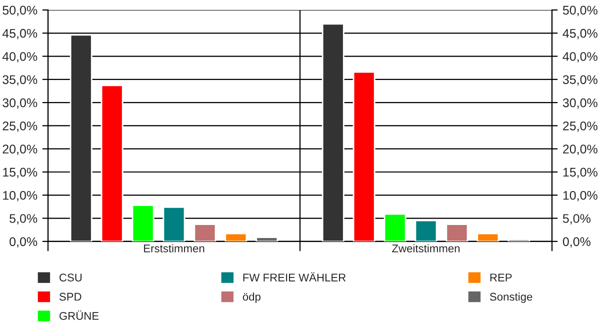 The image size is (600, 333). I want to click on y-tick-label: 30,0%, so click(20, 103).